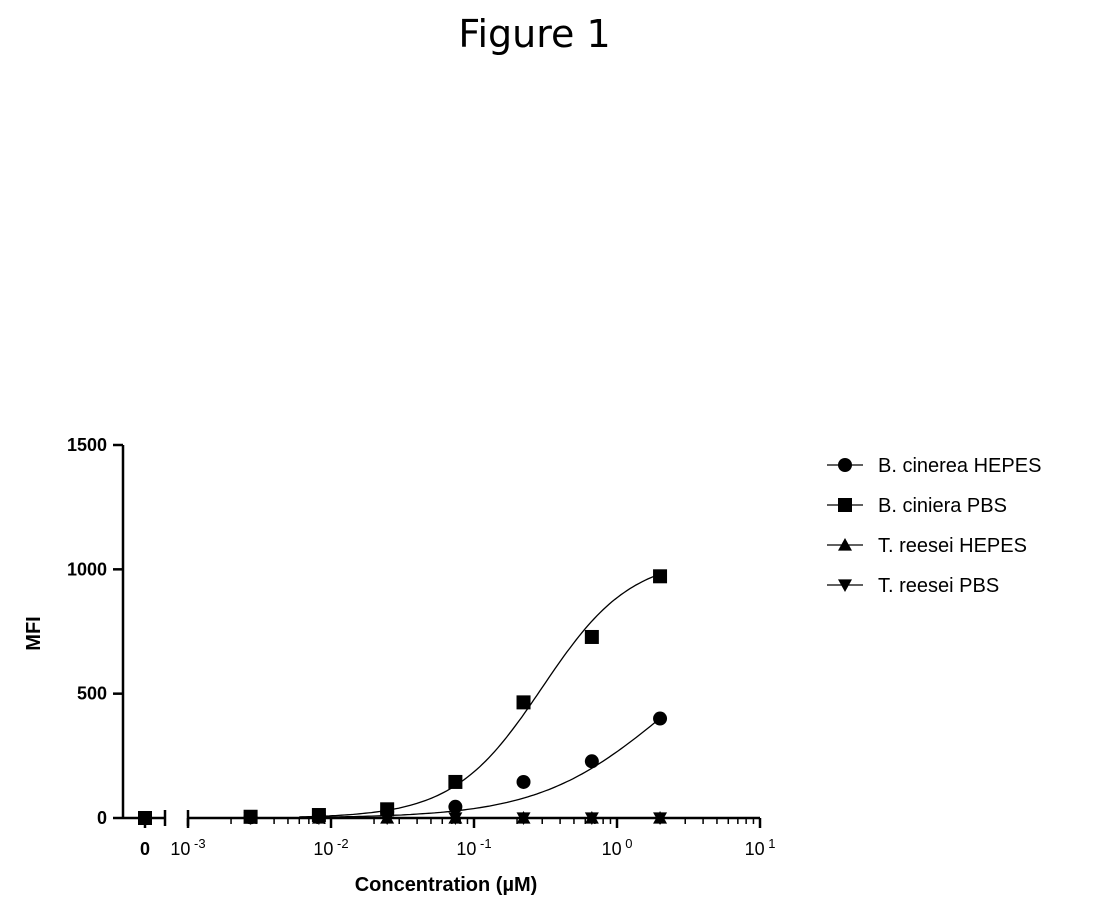 This screenshot has width=1101, height=917. What do you see at coordinates (942, 506) in the screenshot?
I see `legend-label: B. ciniera PBS` at bounding box center [942, 506].